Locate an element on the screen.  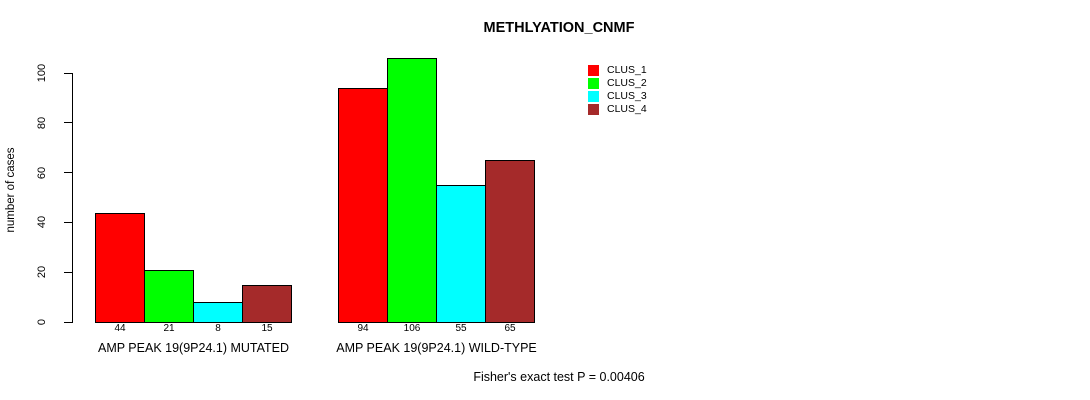
group-label: AMP PEAK 19(9P24.1) WILD-TYPE is located at coordinates (436, 348).